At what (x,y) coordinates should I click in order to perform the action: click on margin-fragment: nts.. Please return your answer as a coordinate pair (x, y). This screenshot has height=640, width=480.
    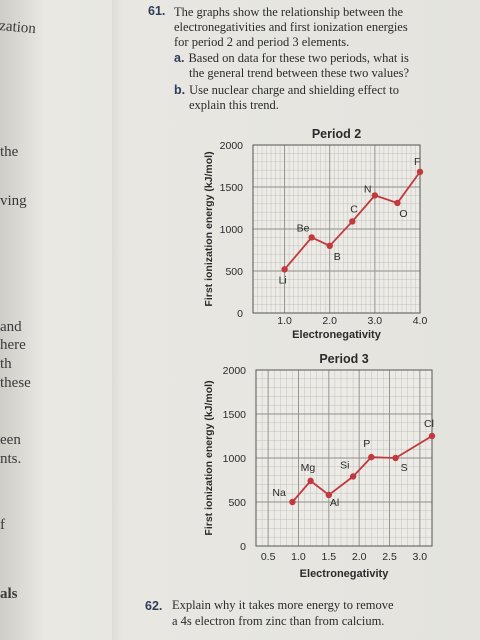
    Looking at the image, I should click on (11, 459).